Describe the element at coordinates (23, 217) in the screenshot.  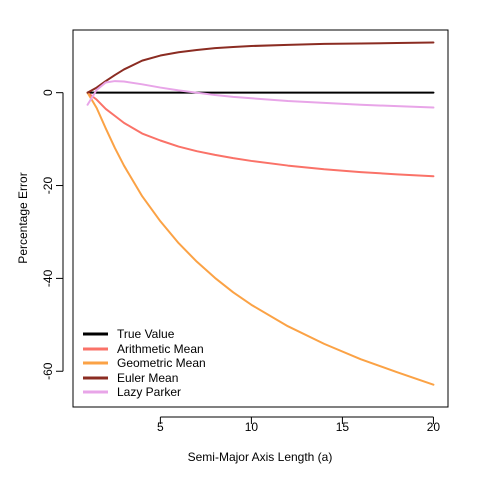
I see `y-axis-label: Percentage Error` at that location.